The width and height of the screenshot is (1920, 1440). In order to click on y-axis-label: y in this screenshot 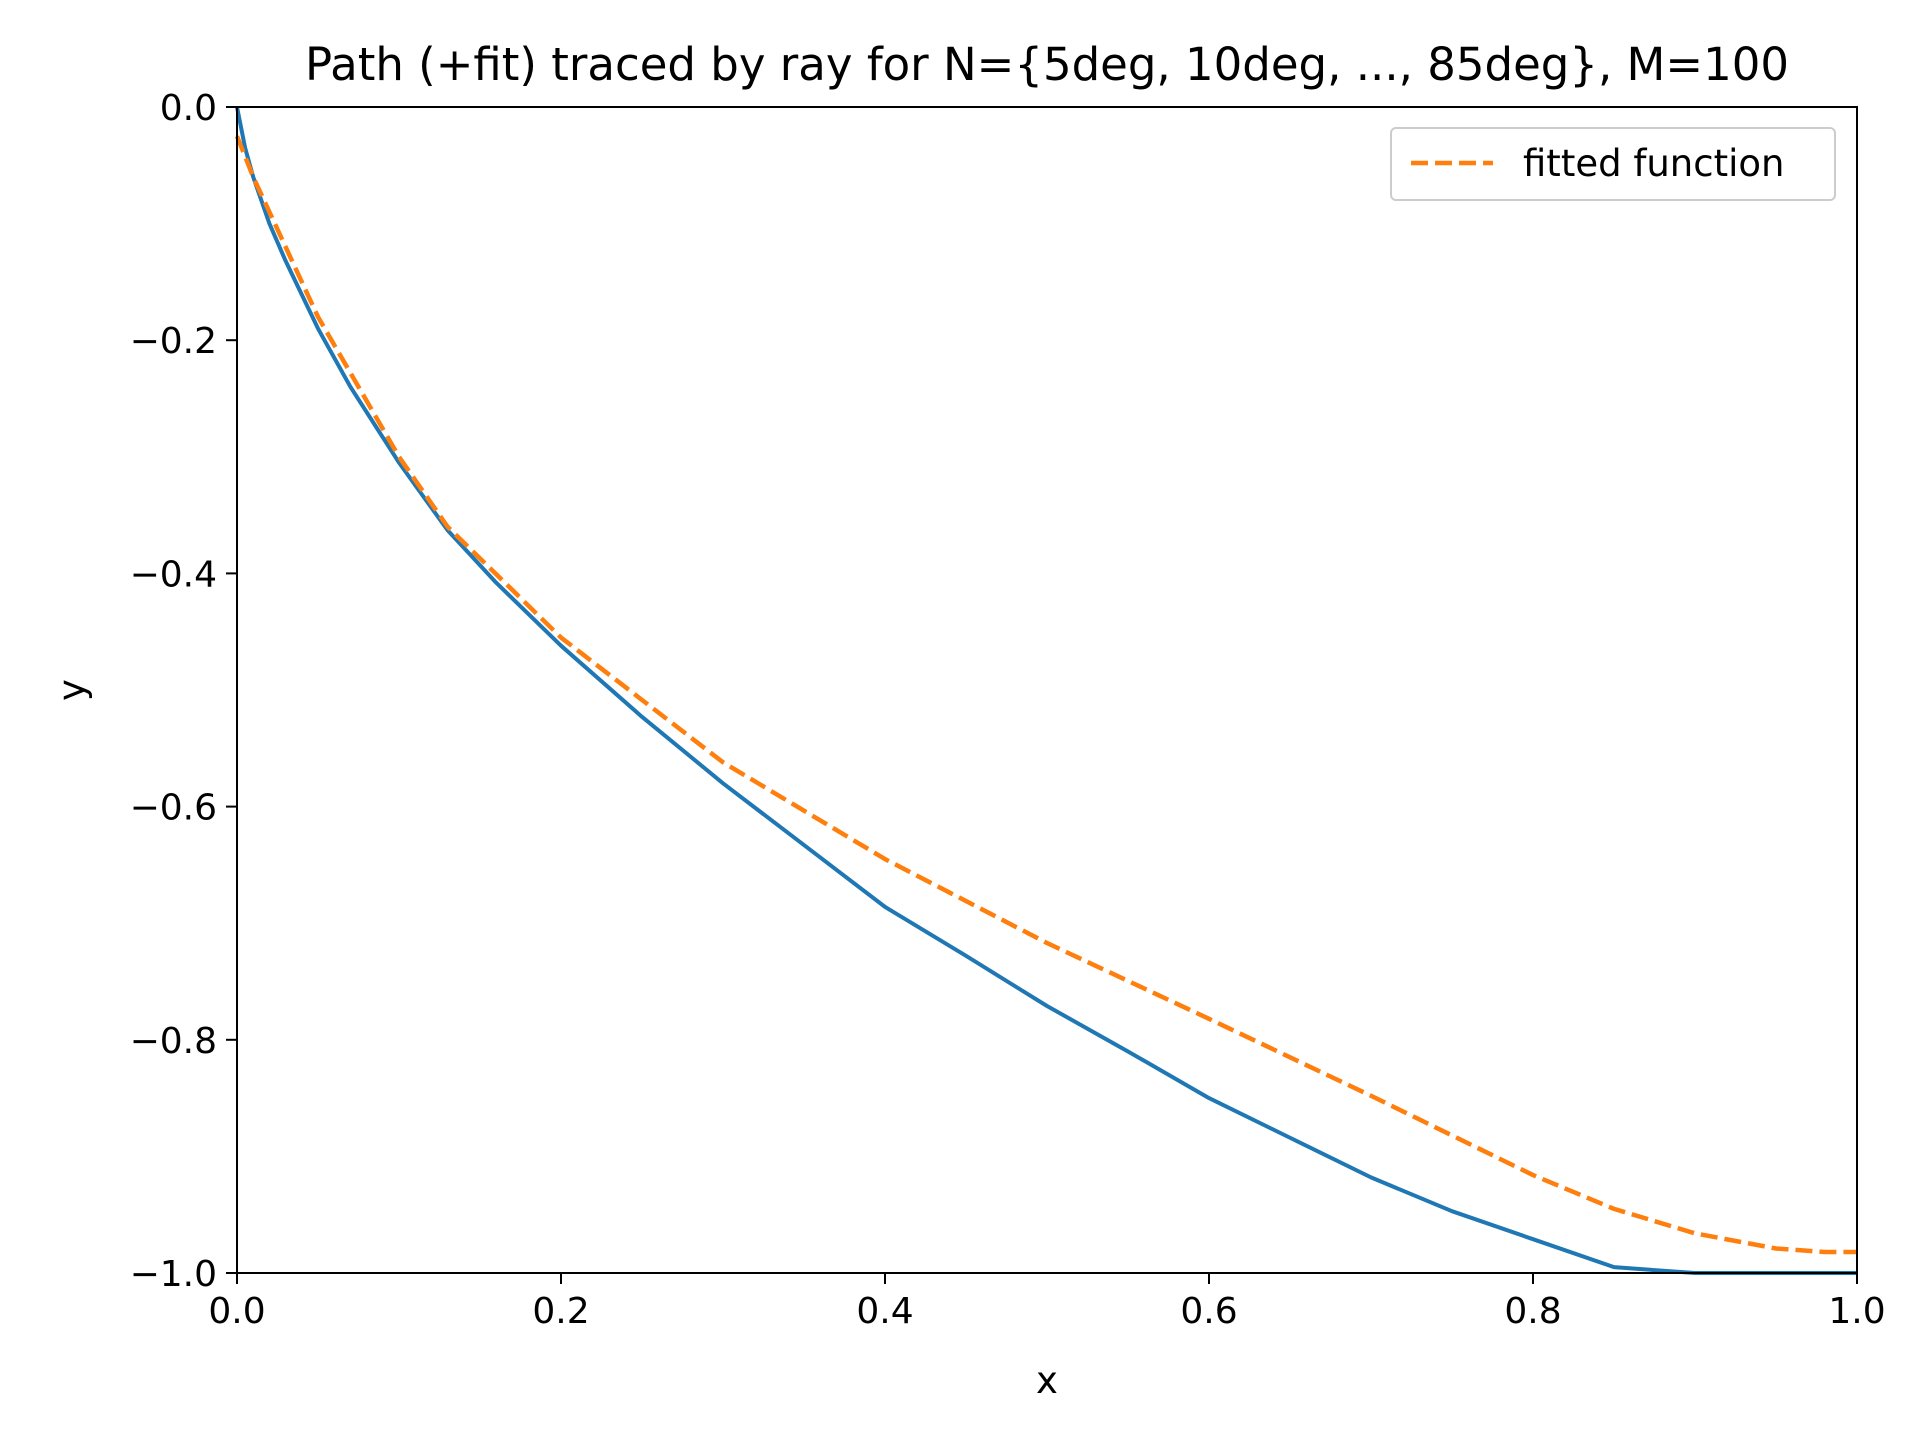, I will do `click(71, 690)`.